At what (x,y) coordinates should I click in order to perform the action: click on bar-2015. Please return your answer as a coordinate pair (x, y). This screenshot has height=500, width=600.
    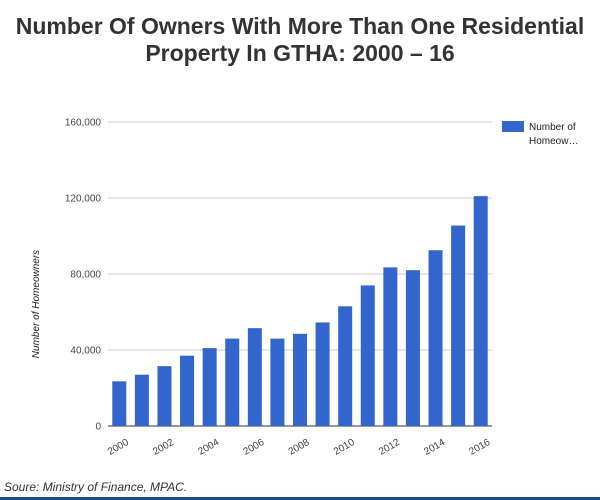
    Looking at the image, I should click on (458, 325).